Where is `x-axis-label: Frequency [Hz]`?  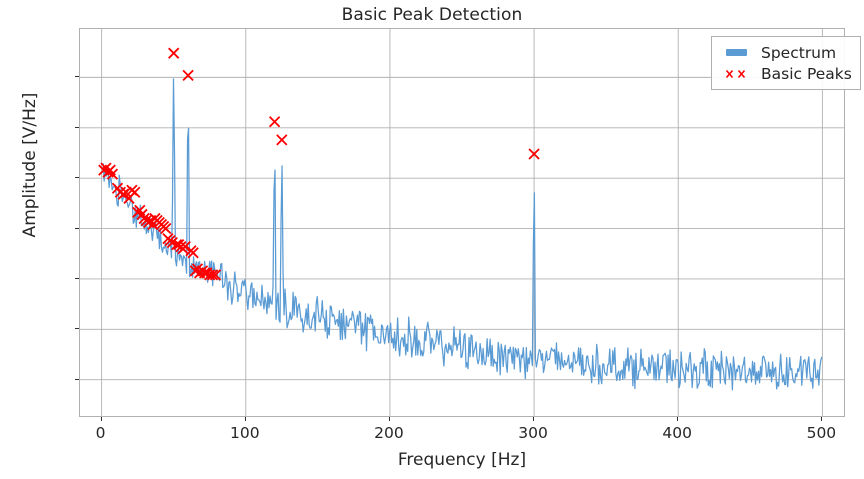 x-axis-label: Frequency [Hz] is located at coordinates (462, 460).